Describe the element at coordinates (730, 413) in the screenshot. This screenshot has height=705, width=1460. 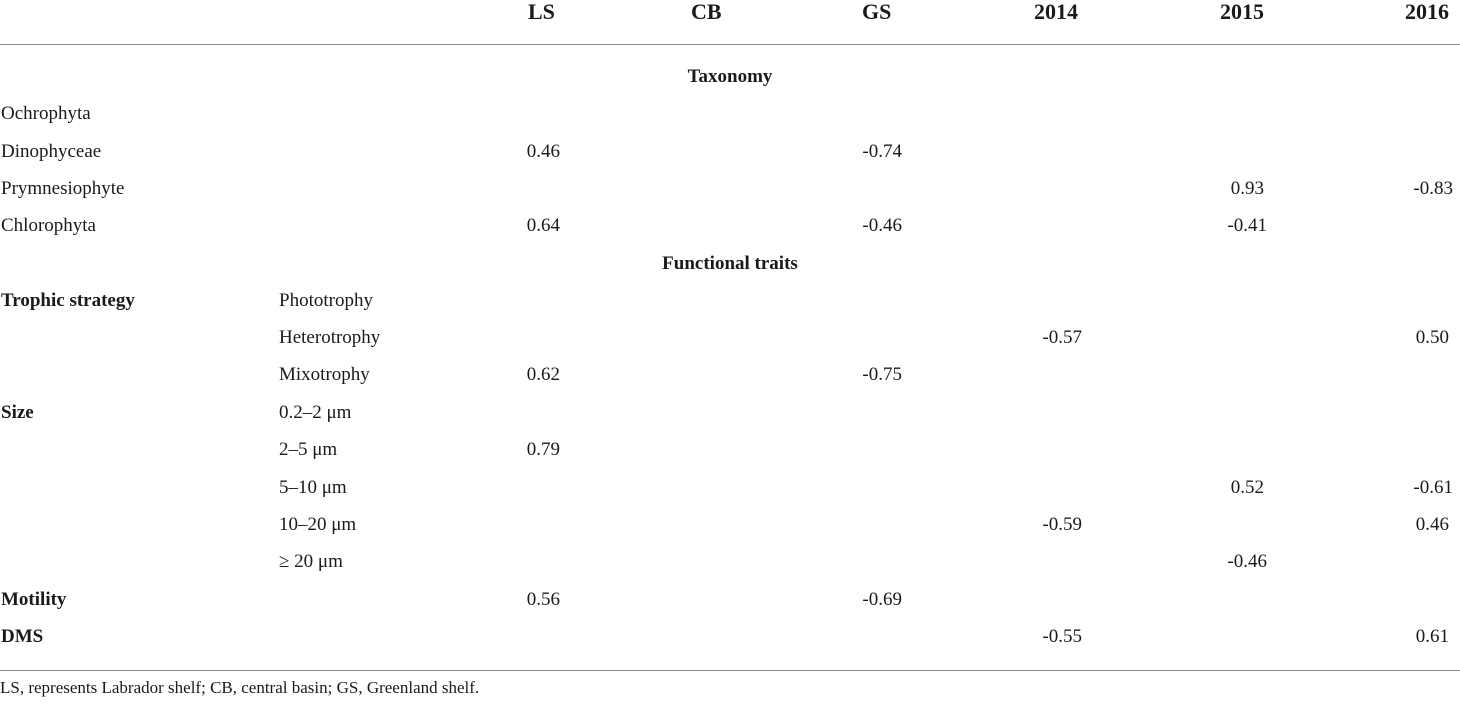
I see `table-row: Size 0.2–2 μm` at that location.